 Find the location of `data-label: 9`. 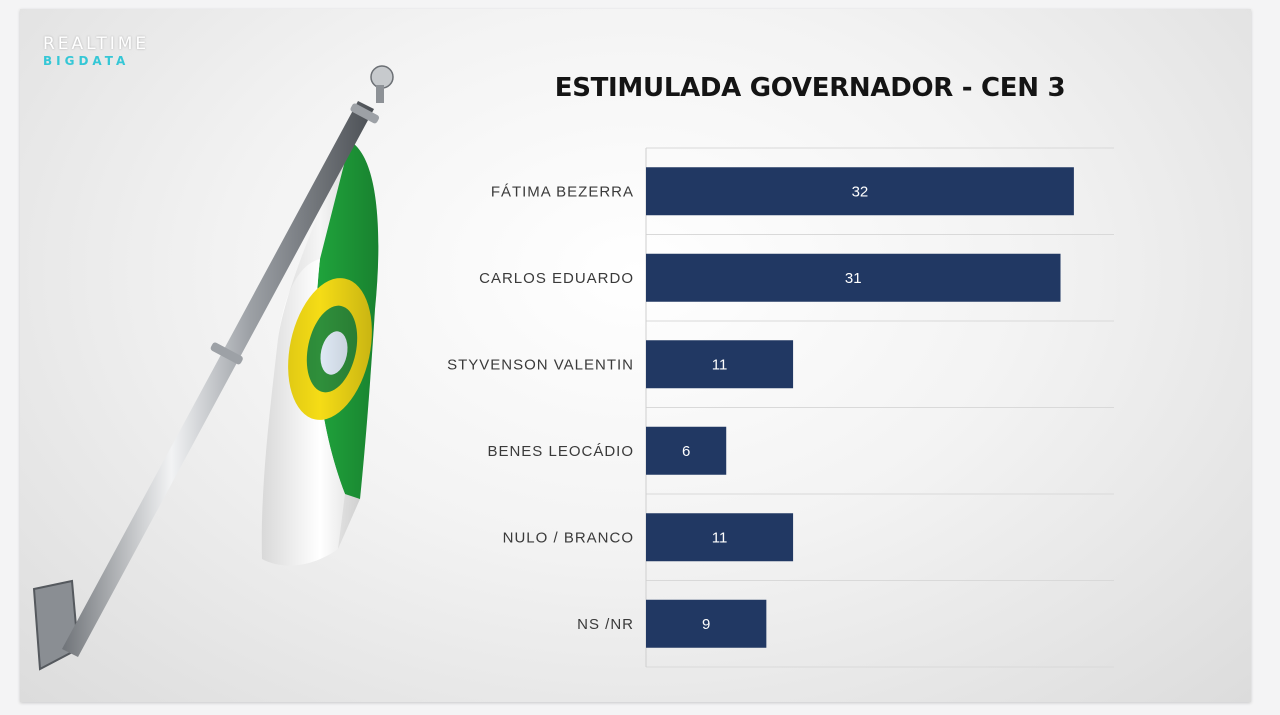

data-label: 9 is located at coordinates (706, 624).